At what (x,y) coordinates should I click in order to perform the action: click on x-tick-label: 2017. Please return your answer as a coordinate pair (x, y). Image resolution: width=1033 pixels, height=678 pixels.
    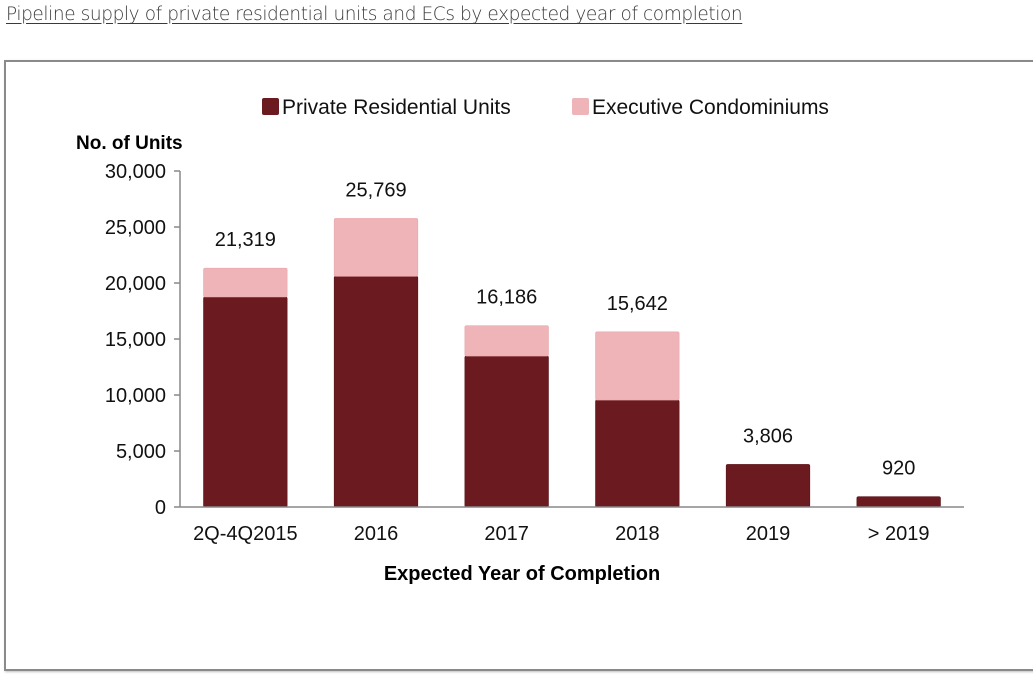
    Looking at the image, I should click on (506, 534).